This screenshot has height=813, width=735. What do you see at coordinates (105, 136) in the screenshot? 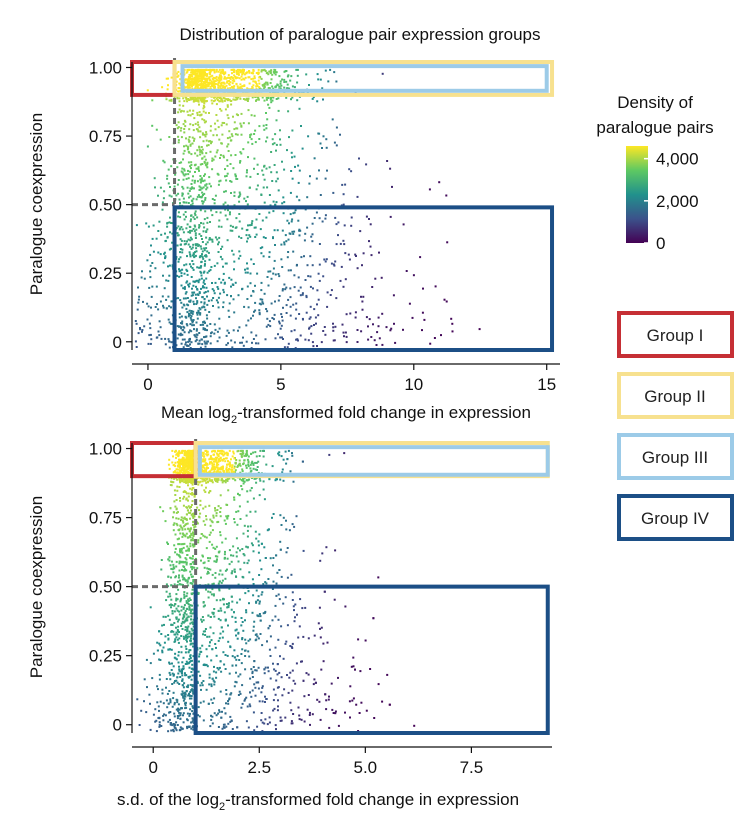
I see `y-tick-label: 0.75` at bounding box center [105, 136].